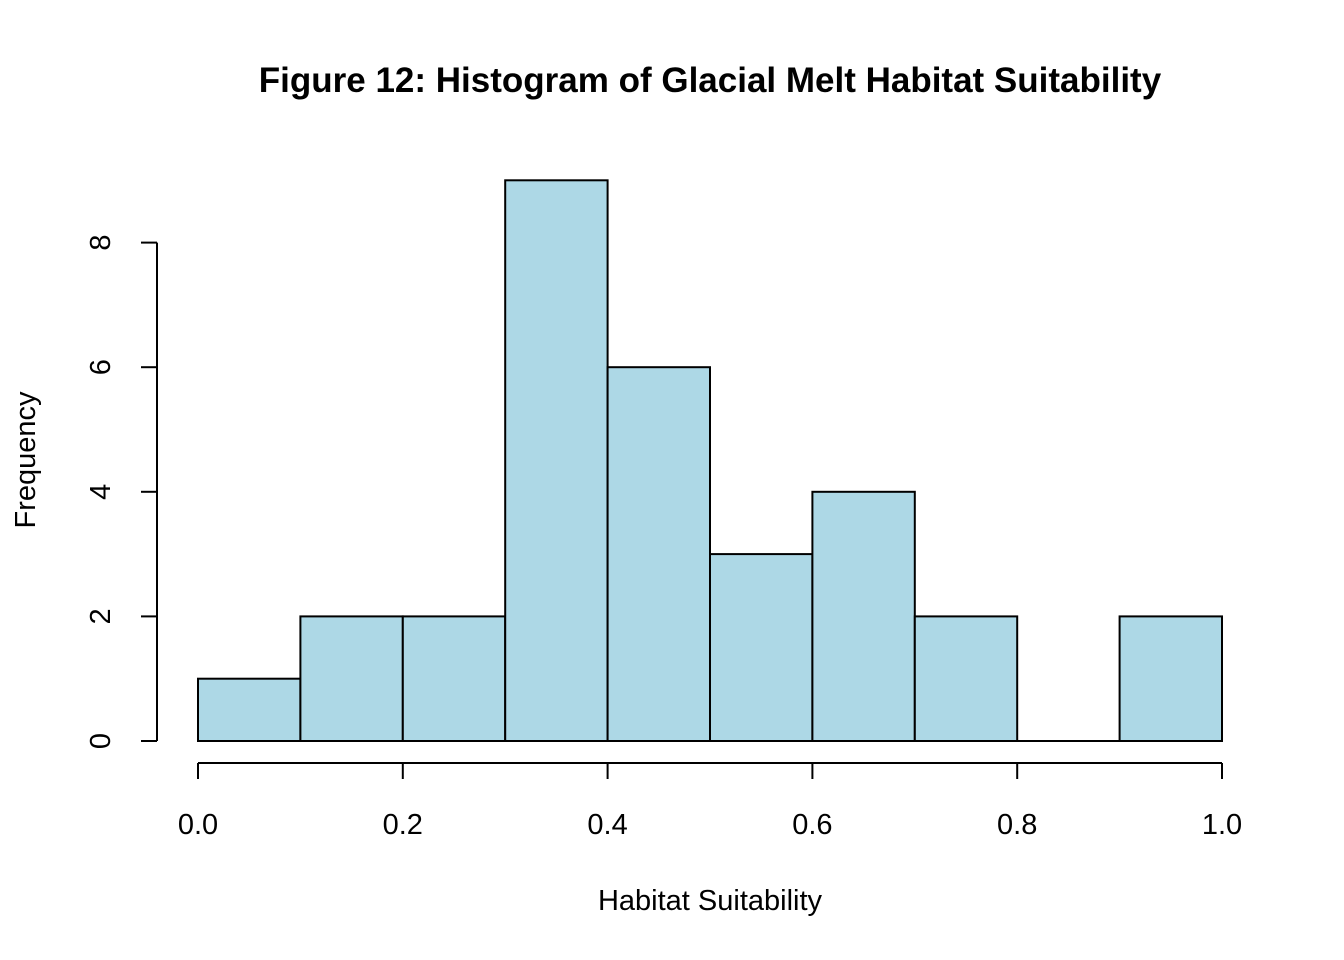  Describe the element at coordinates (607, 825) in the screenshot. I see `x-tick-label: 0.4` at that location.